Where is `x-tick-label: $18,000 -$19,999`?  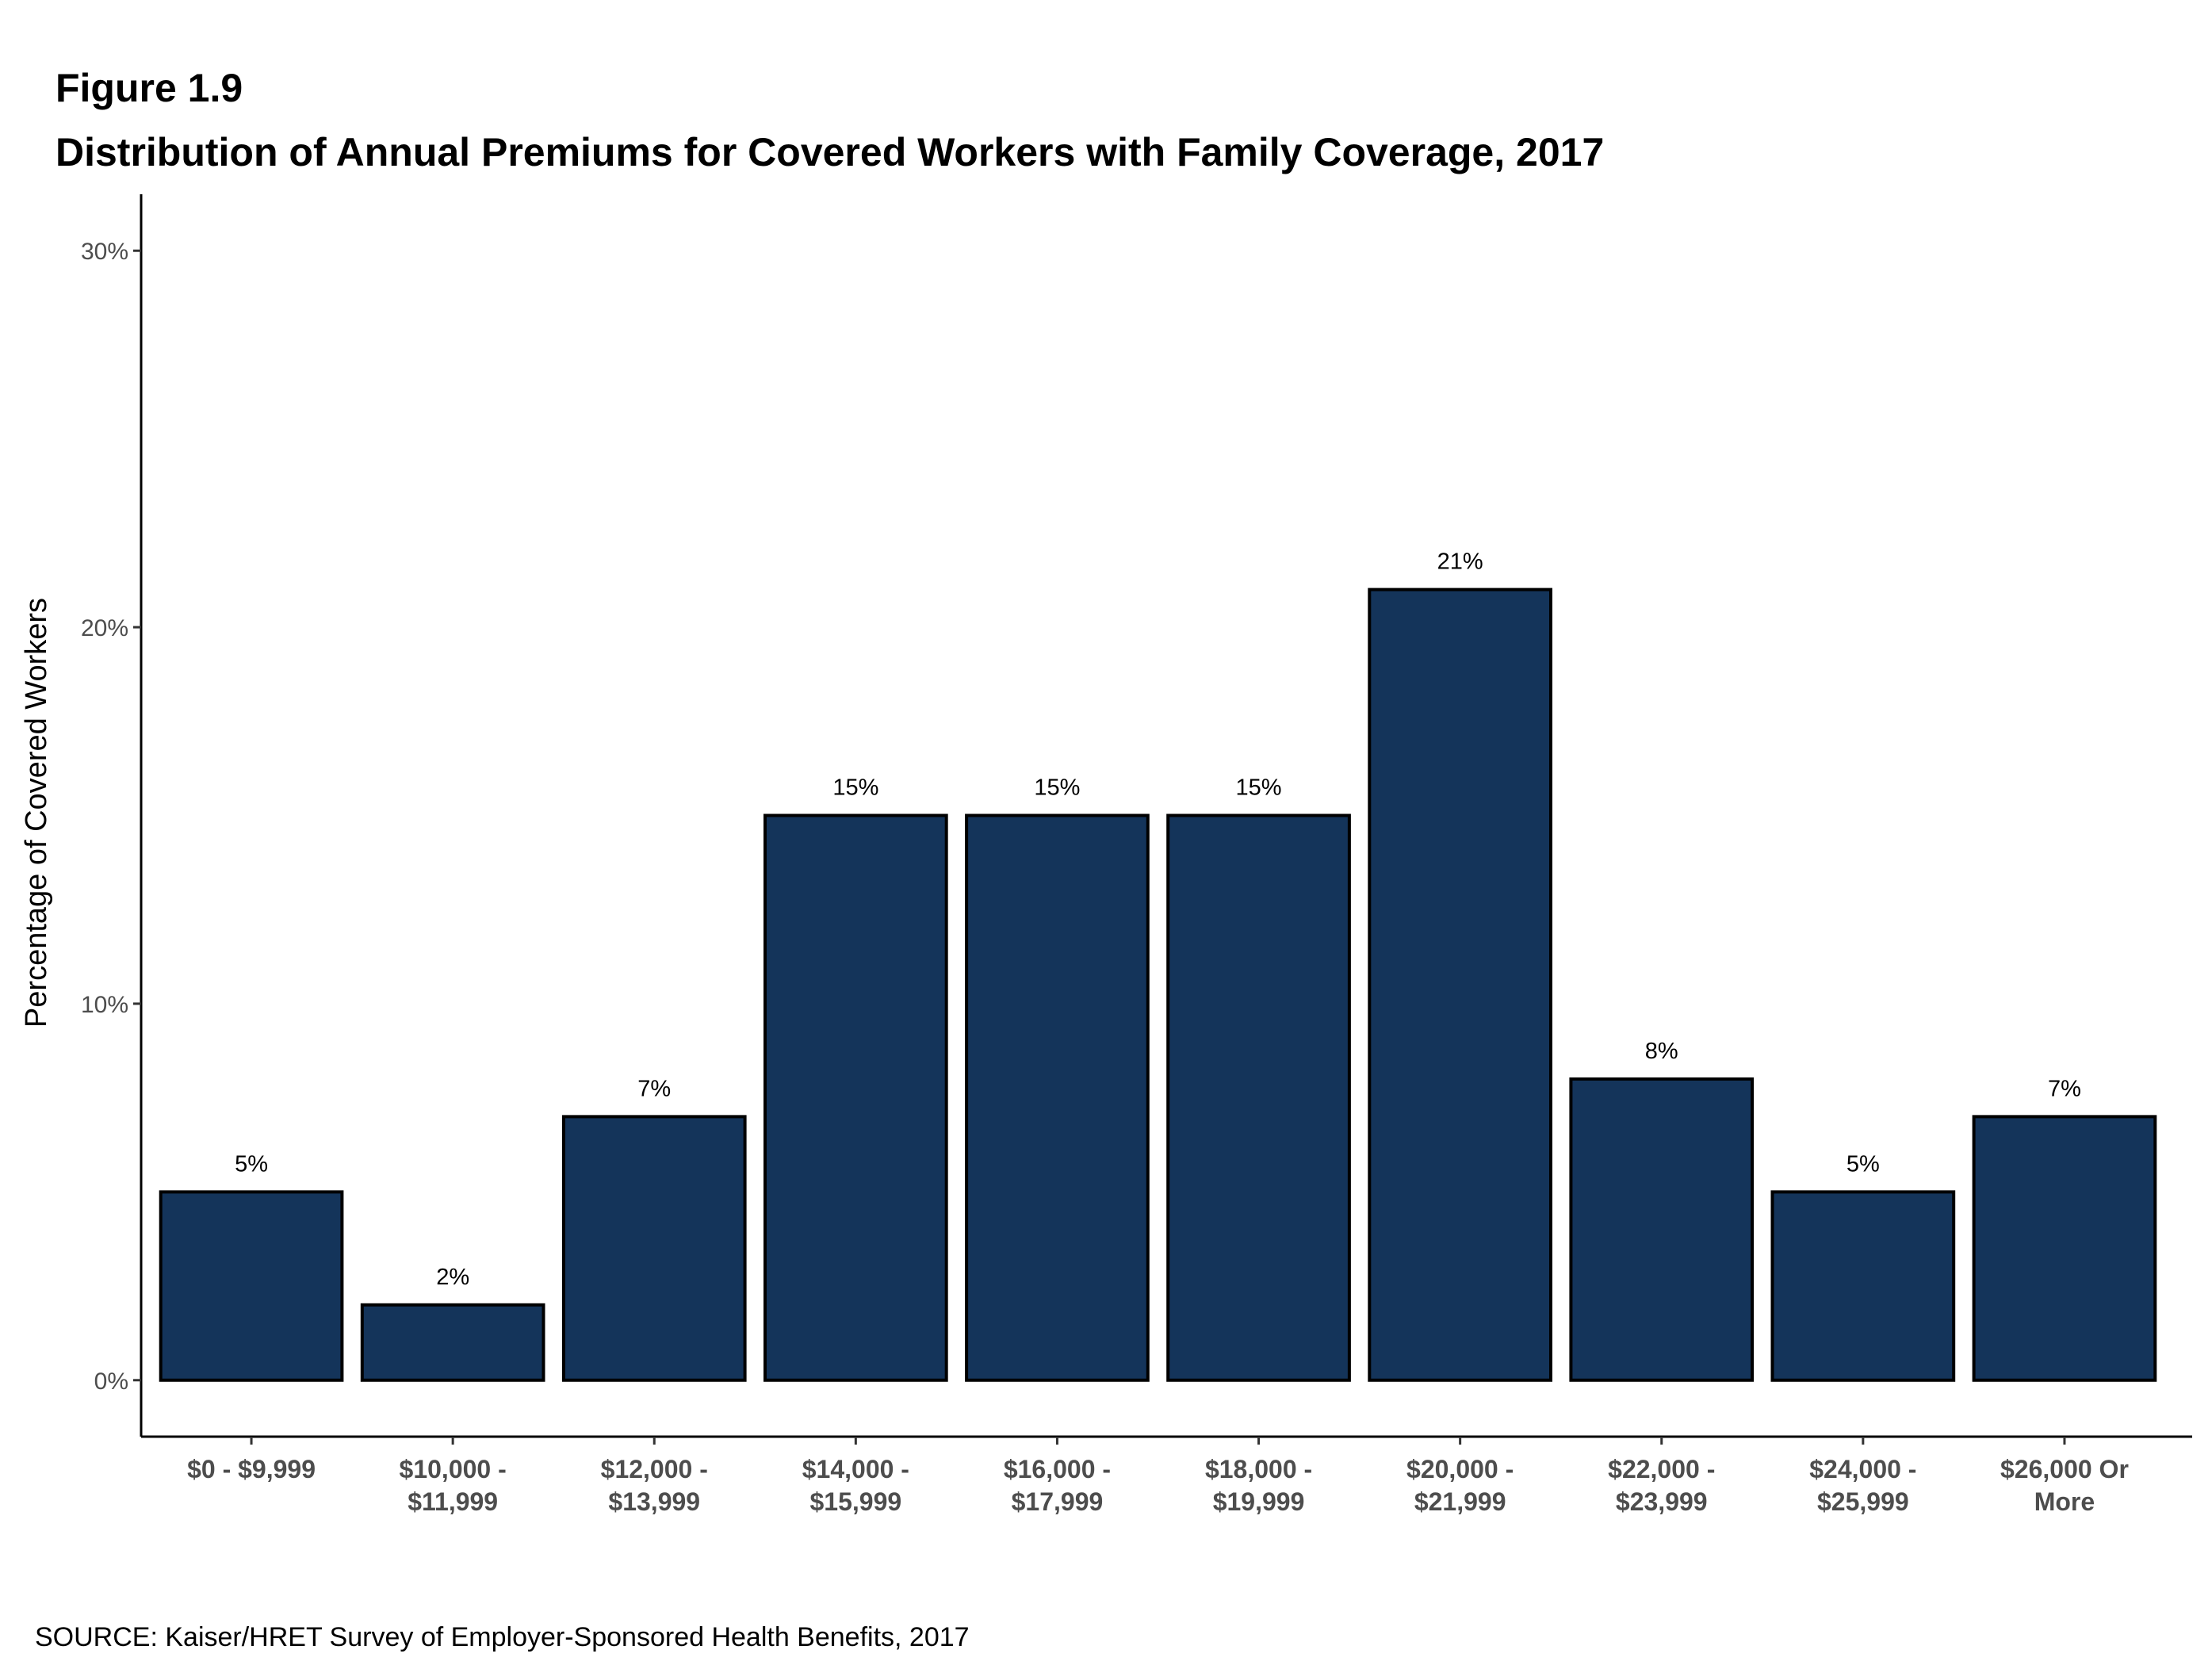 x-tick-label: $18,000 -$19,999 is located at coordinates (1258, 1485).